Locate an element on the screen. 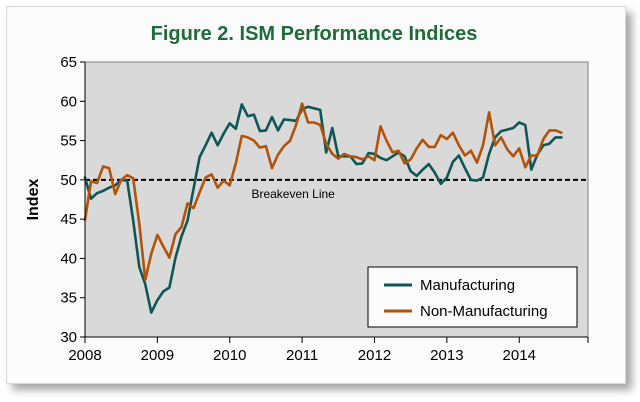 The image size is (640, 402). y-tick-label: 45 is located at coordinates (68, 219).